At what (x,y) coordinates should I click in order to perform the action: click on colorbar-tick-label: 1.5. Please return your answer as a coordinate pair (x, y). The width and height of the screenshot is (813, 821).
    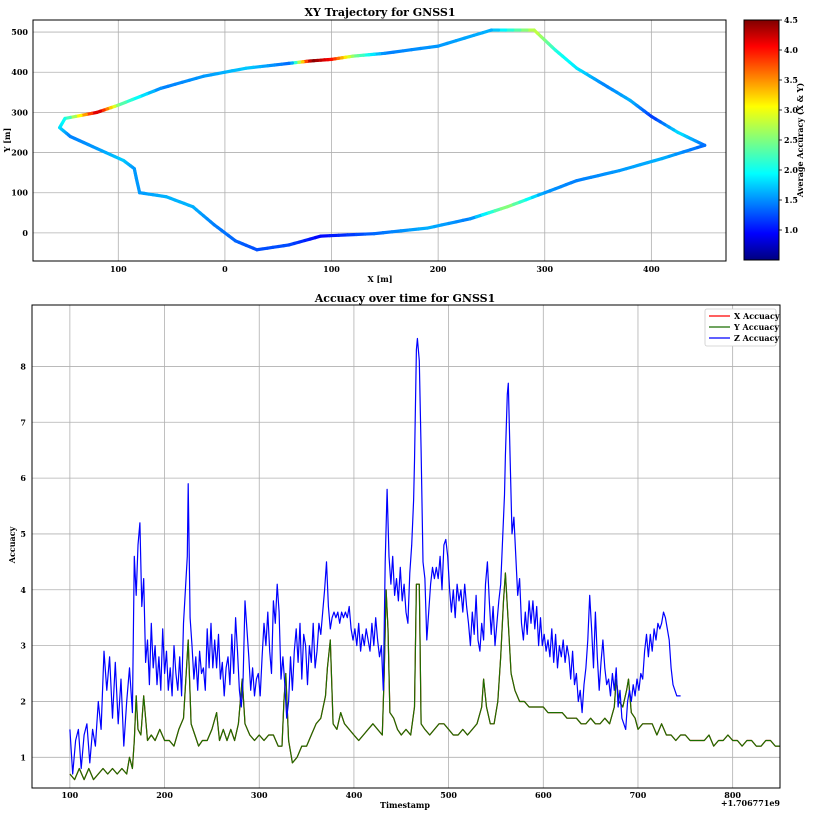
    Looking at the image, I should click on (791, 200).